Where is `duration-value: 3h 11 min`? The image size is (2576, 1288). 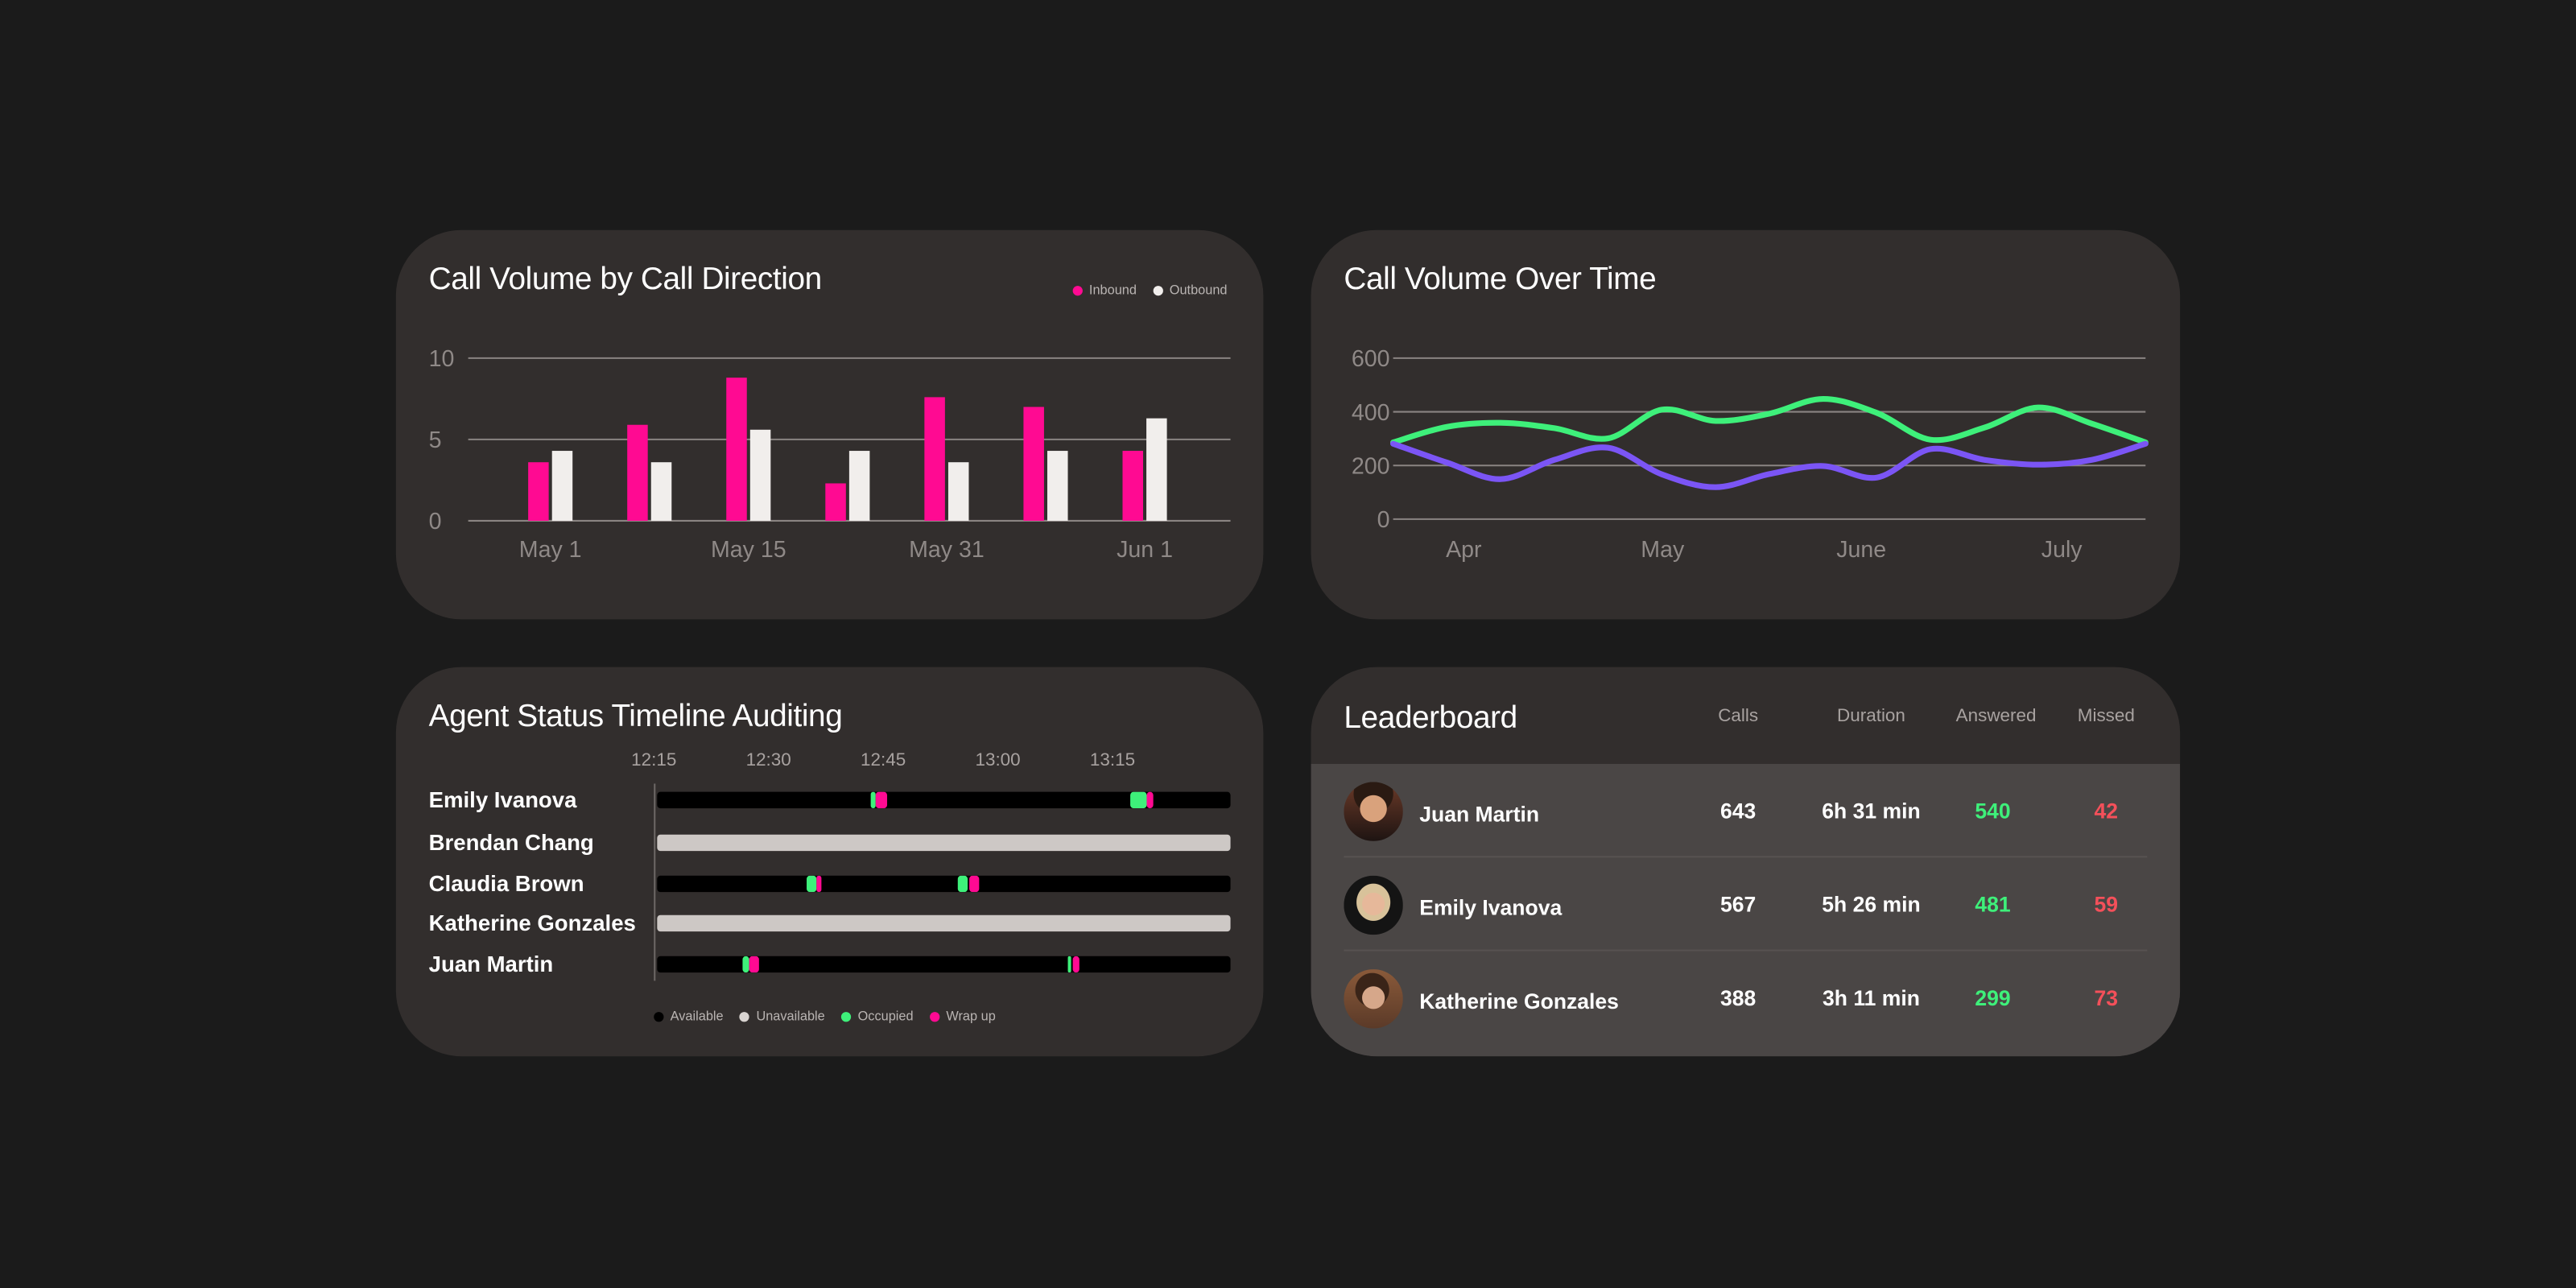 duration-value: 3h 11 min is located at coordinates (1871, 998).